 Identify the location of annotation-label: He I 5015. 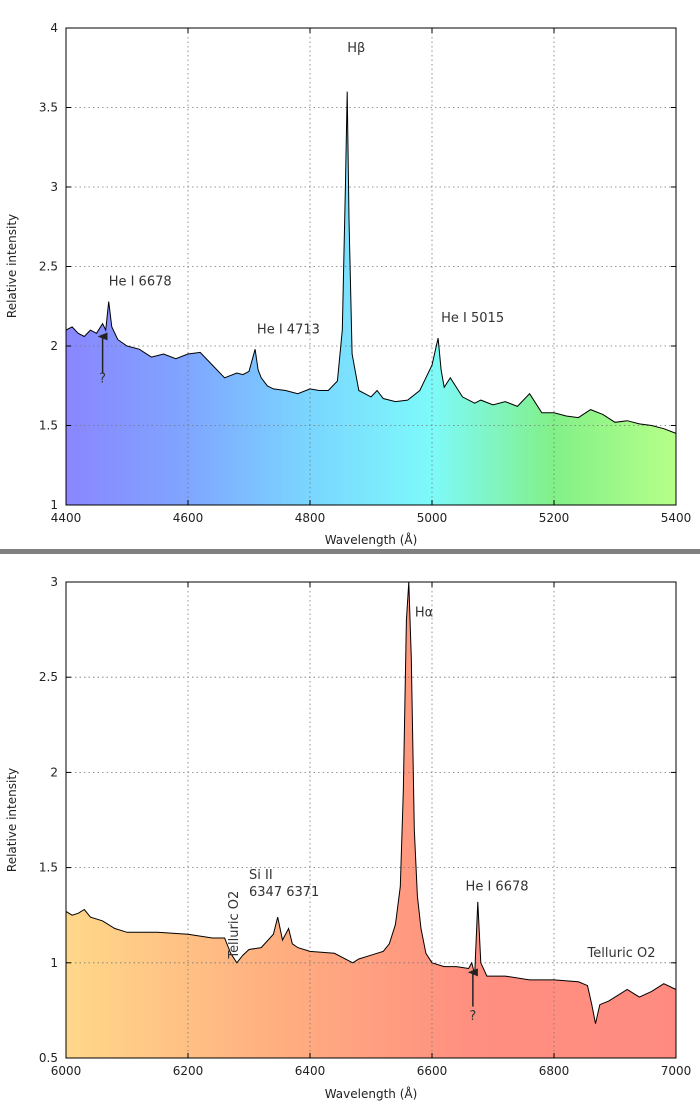
(472, 318).